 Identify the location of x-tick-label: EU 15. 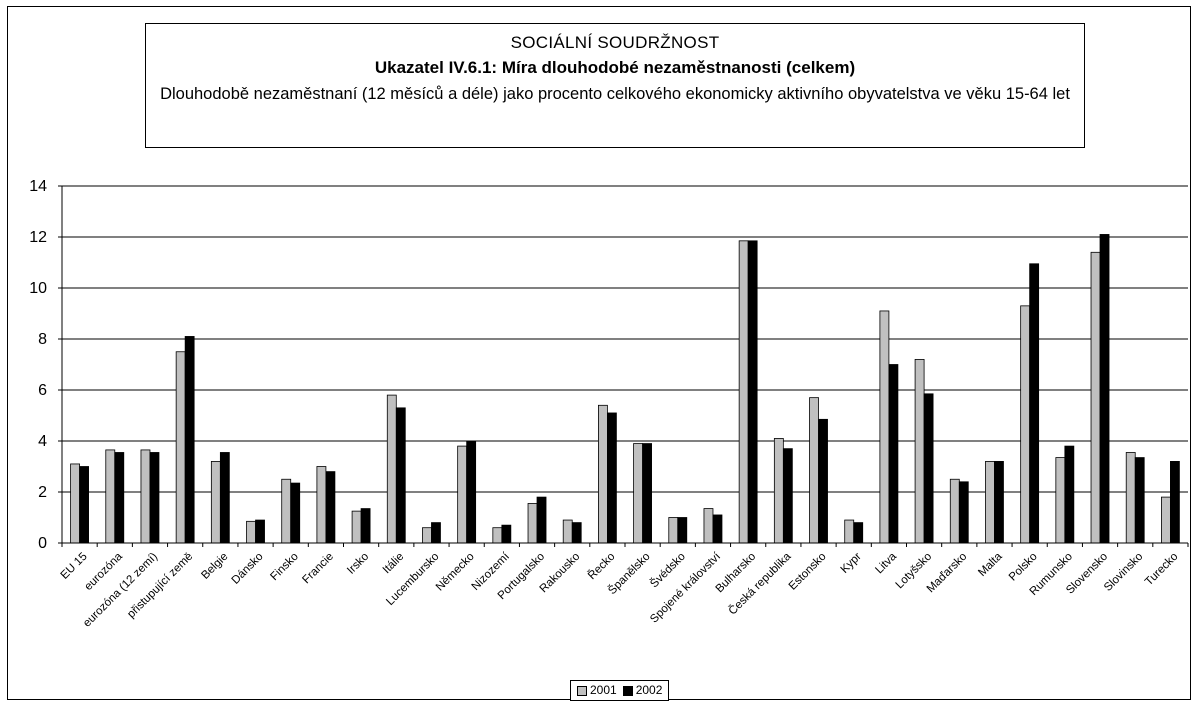
(74, 566).